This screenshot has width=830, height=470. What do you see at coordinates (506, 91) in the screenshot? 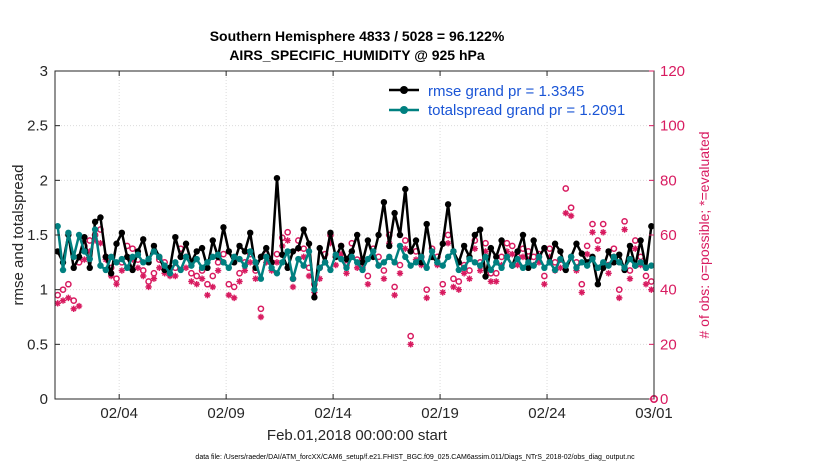
I see `legend-rmse-label: rmse grand pr = 1.3345` at bounding box center [506, 91].